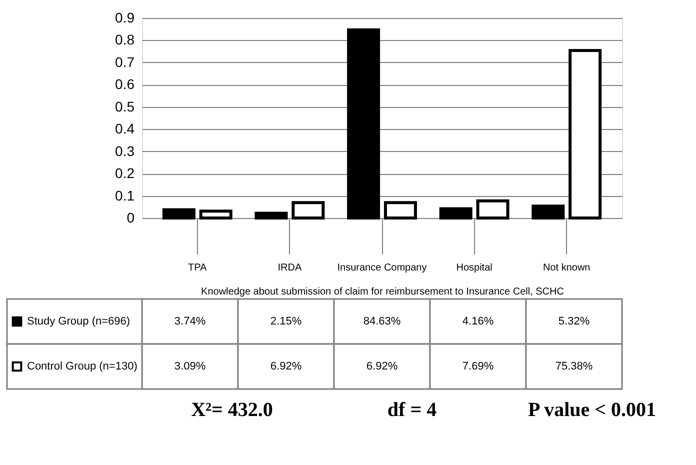 The height and width of the screenshot is (465, 696). I want to click on data-label: 7.69%, so click(478, 366).